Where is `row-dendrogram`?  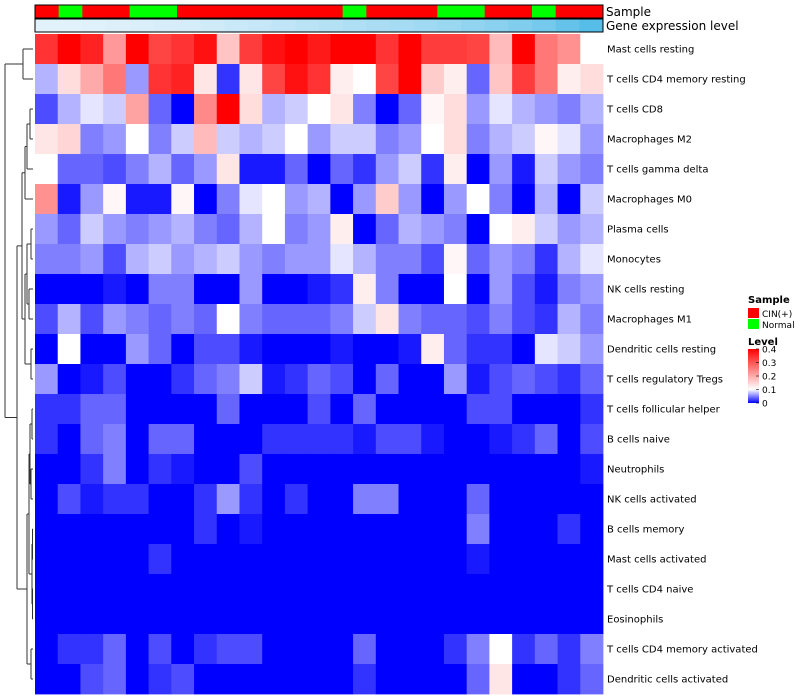
row-dendrogram is located at coordinates (18, 364).